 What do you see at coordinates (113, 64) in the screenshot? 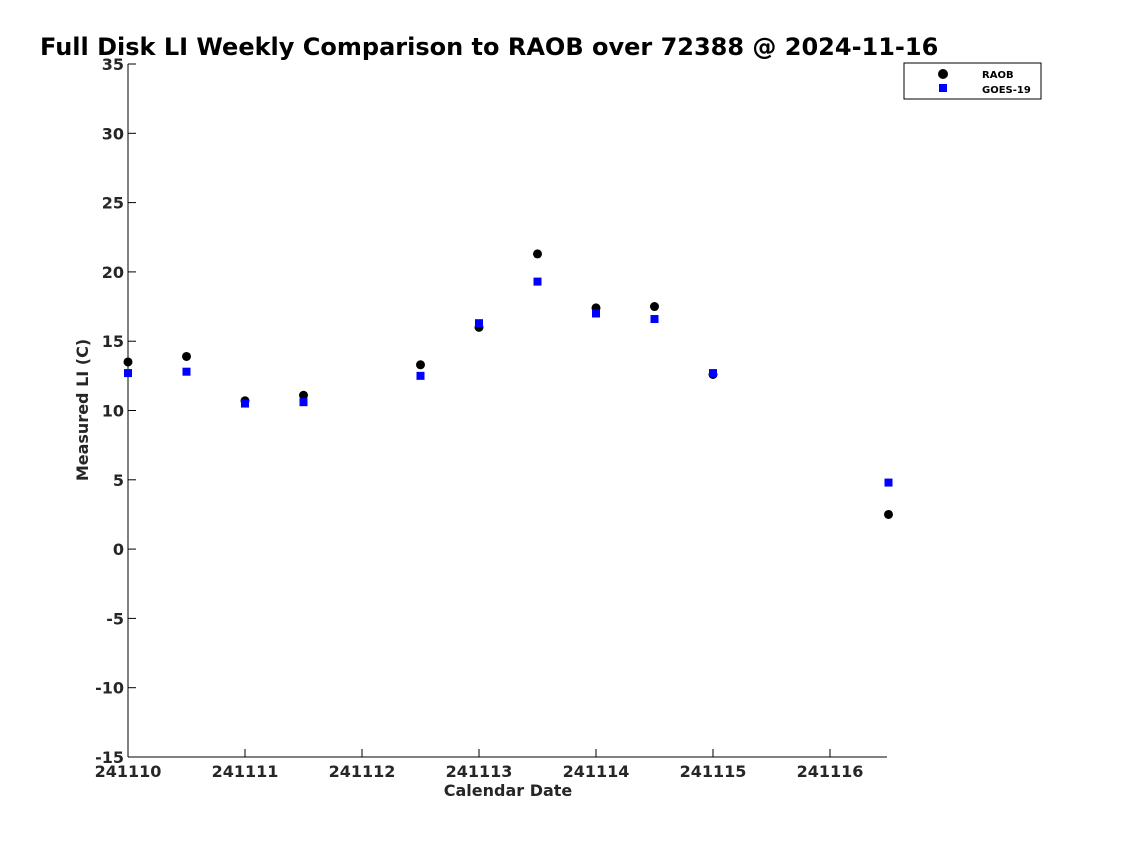
I see `y-tick-label: 35` at bounding box center [113, 64].